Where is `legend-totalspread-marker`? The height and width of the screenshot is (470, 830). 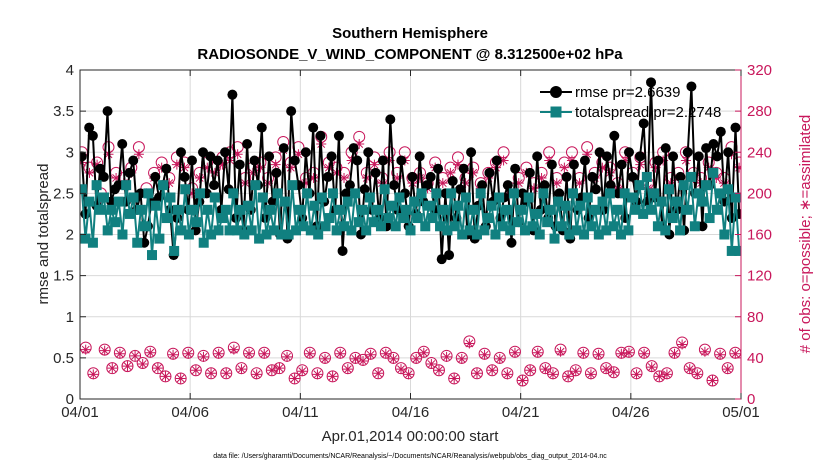 legend-totalspread-marker is located at coordinates (556, 112).